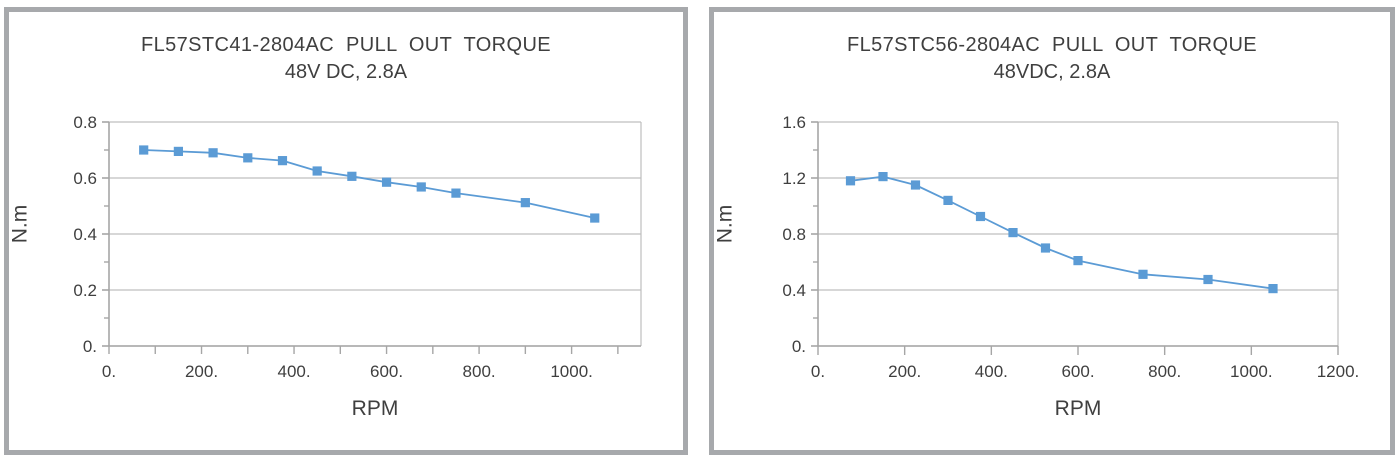  I want to click on x-tick-label: 1200., so click(1338, 371).